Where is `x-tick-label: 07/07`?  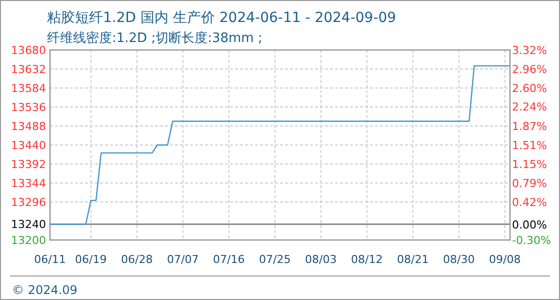
x-tick-label: 07/07 is located at coordinates (183, 259).